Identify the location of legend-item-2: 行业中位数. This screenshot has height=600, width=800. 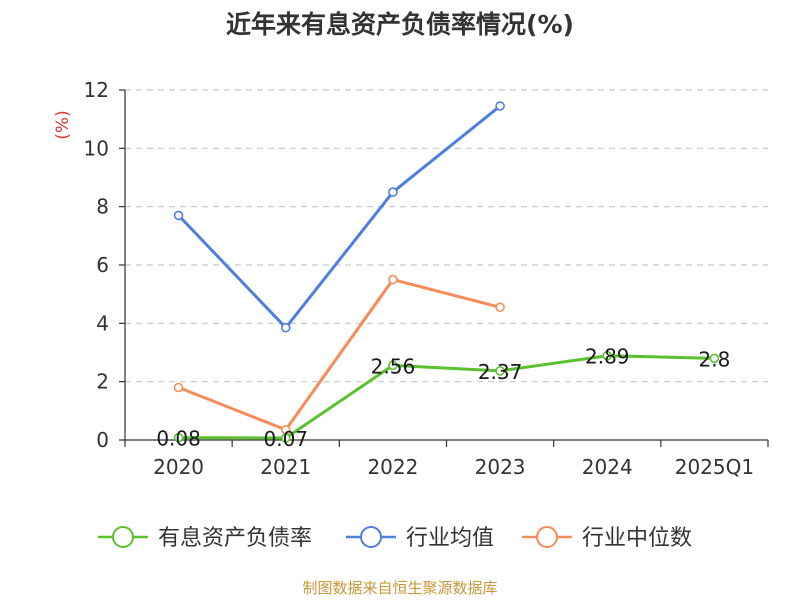
(607, 538).